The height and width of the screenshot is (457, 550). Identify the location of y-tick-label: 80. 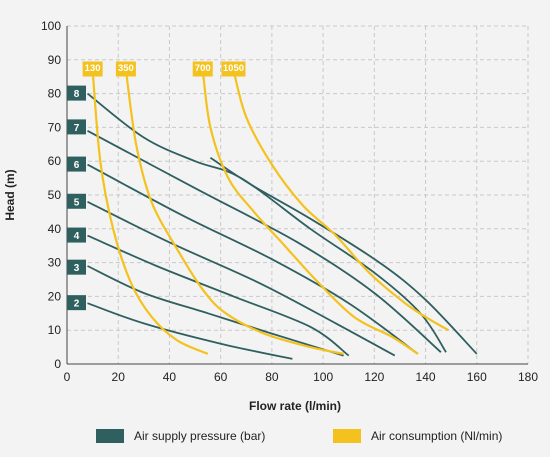
(55, 94).